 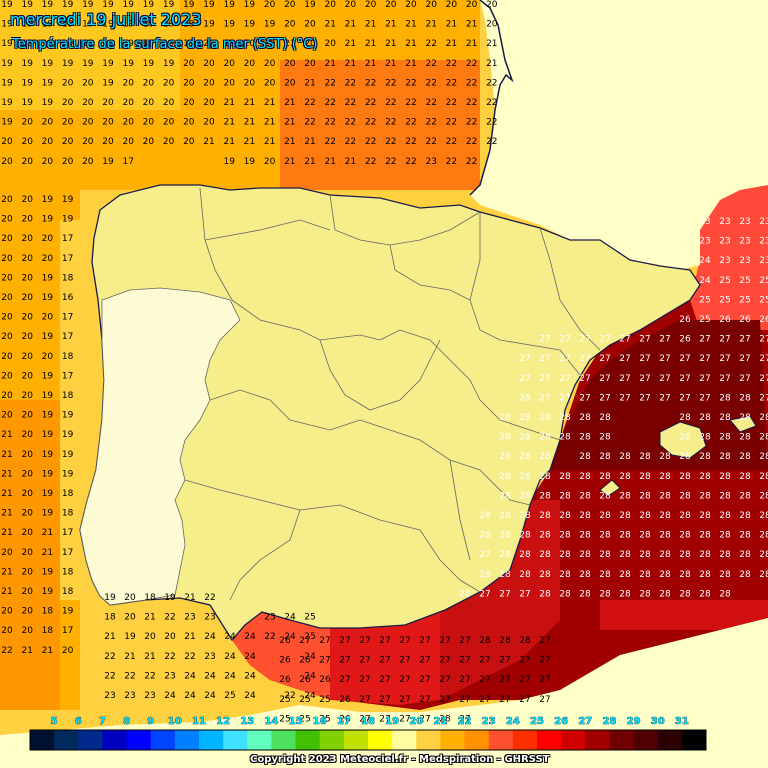 I want to click on sst-value-label: 26, so click(x=745, y=320).